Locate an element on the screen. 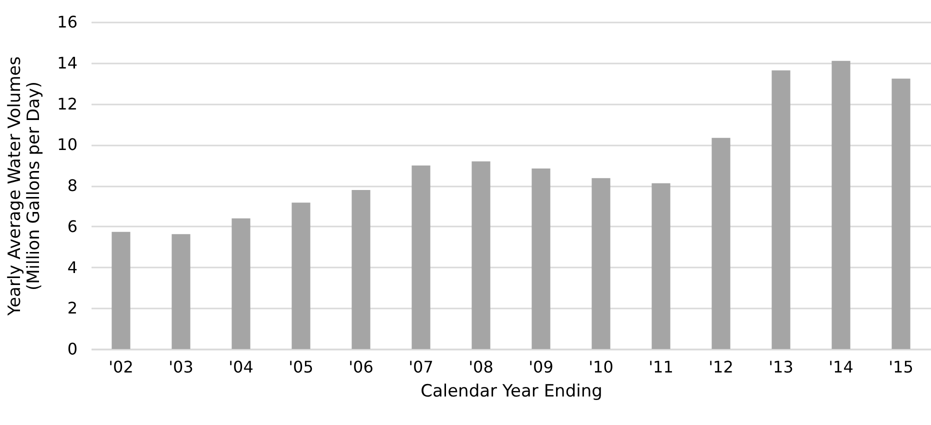 The height and width of the screenshot is (425, 931). x-tick-label: '02 is located at coordinates (121, 367).